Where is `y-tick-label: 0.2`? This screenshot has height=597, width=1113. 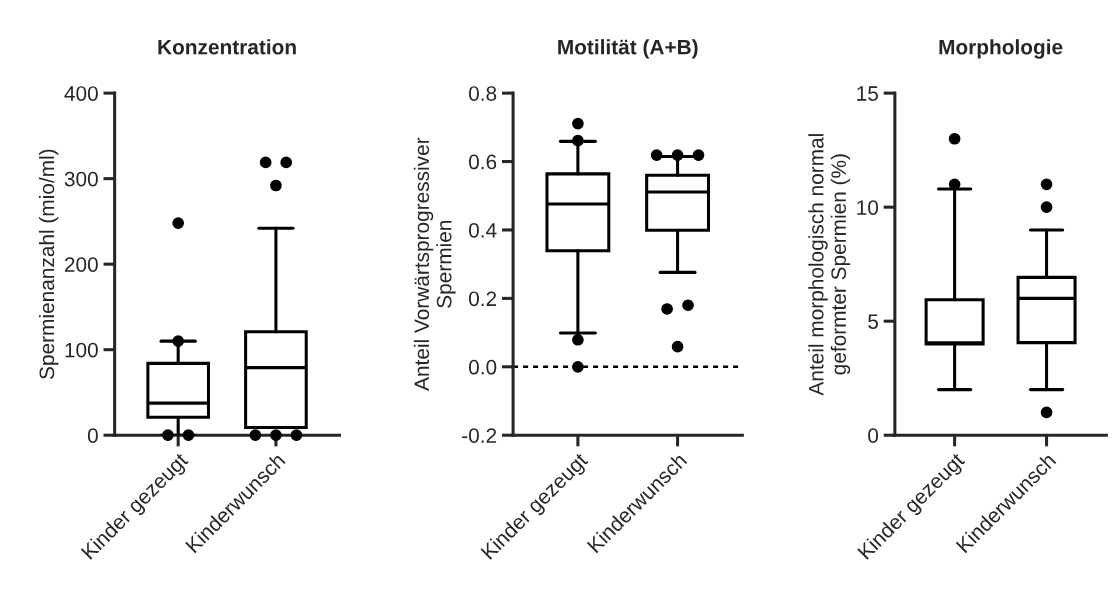
y-tick-label: 0.2 is located at coordinates (482, 299).